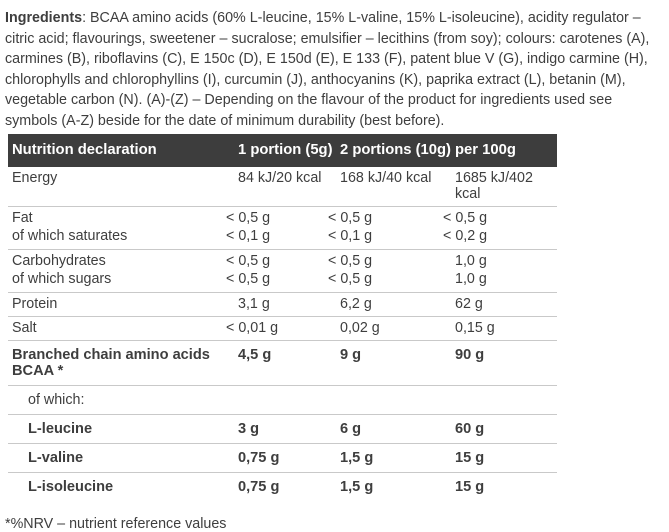 Image resolution: width=669 pixels, height=532 pixels. I want to click on row-value: 1685 kJ/402 kcal, so click(494, 185).